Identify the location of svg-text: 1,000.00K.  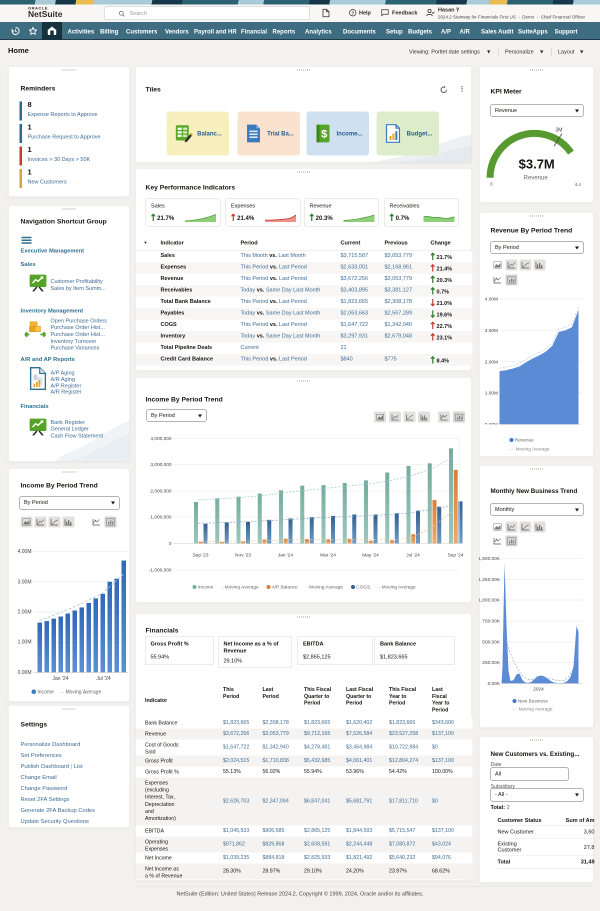
(490, 601).